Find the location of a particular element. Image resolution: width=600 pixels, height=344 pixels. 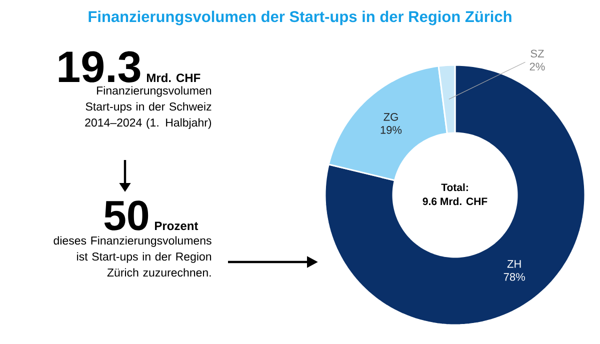

chart-title: Finanzierungsvolumen der Start-ups in der Region Zürich is located at coordinates (300, 18).